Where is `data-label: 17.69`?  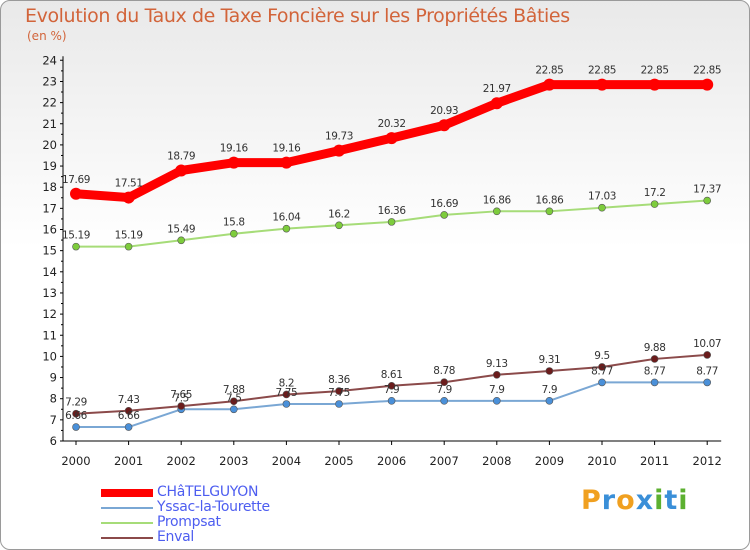 data-label: 17.69 is located at coordinates (76, 180).